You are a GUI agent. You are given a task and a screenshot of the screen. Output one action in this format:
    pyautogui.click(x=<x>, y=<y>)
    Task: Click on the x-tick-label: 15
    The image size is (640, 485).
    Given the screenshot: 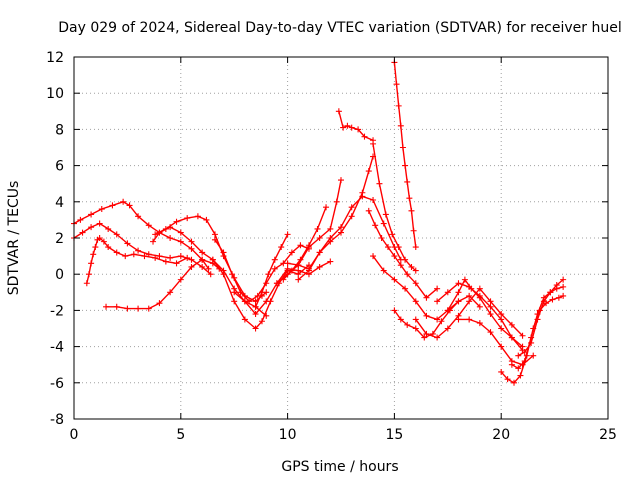 What is the action you would take?
    pyautogui.click(x=394, y=435)
    